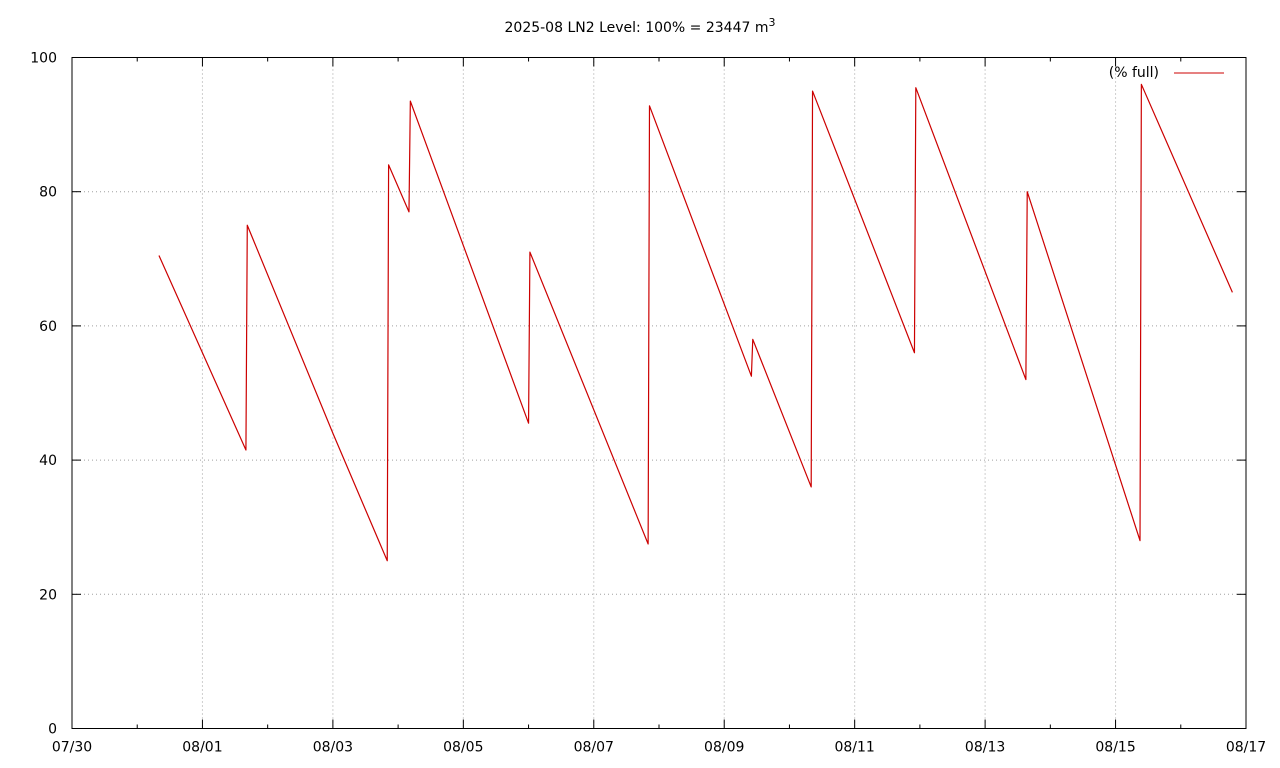 The width and height of the screenshot is (1280, 768). I want to click on x-tick-label: 08/09, so click(724, 748).